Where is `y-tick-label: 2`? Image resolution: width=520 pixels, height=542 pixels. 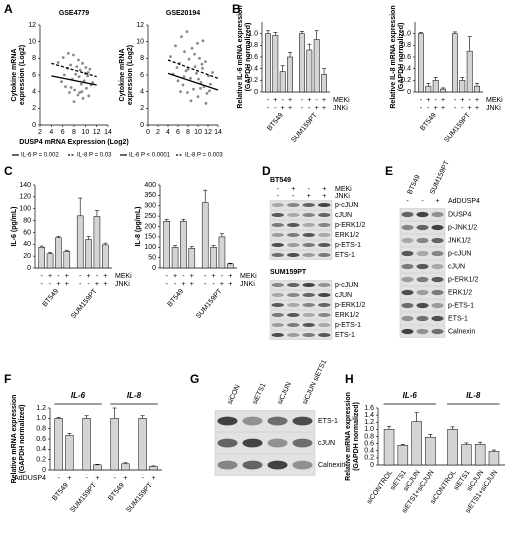
y-tick-label: 2 is located at coordinates (142, 108).